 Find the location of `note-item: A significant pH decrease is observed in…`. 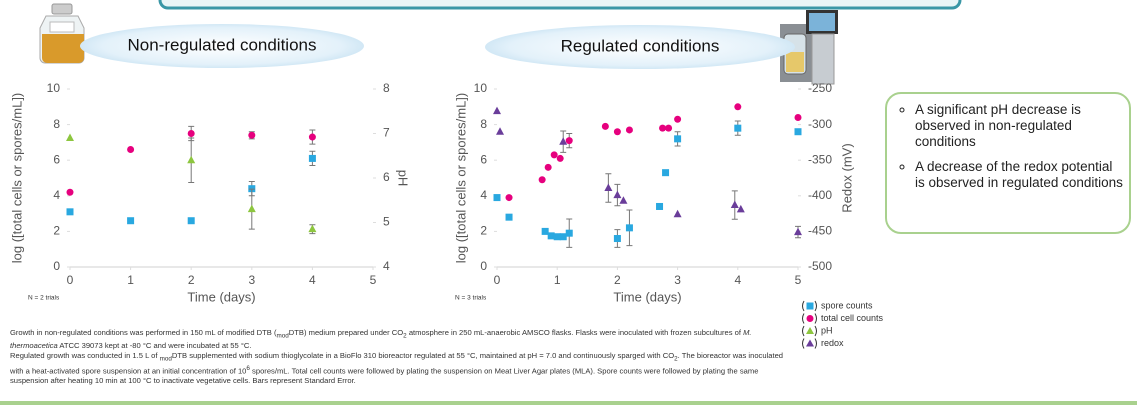

note-item: A significant pH decrease is observed in… is located at coordinates (1020, 126).